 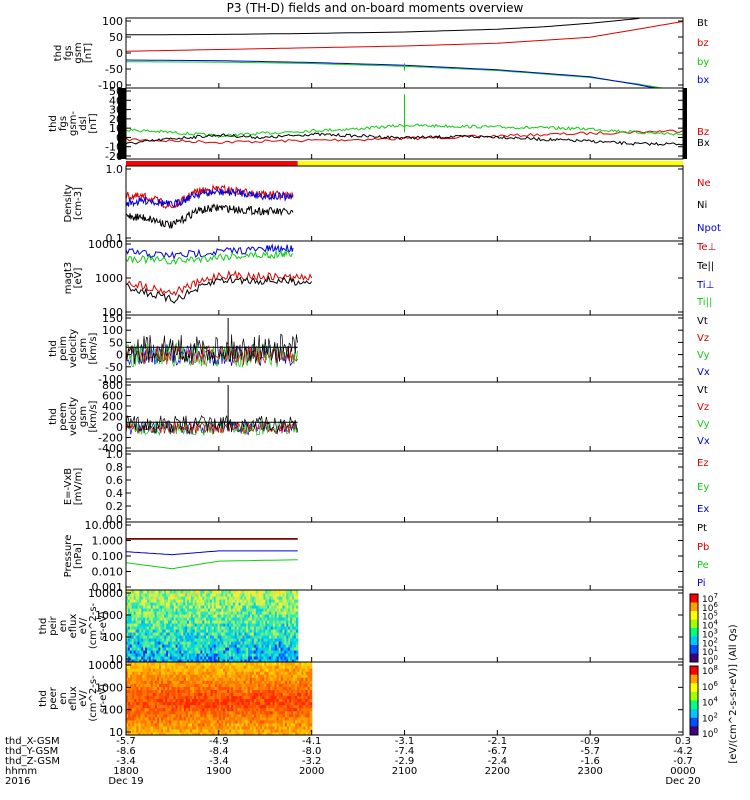 I want to click on ylabel: thd peer en eflux eV/(cm^2-s-sr-eV), so click(x=73, y=698).